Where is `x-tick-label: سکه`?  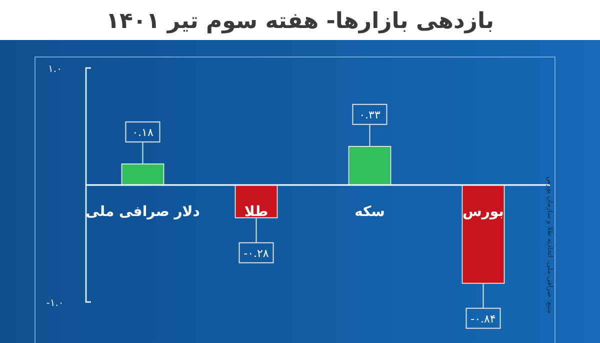
x-tick-label: سکه is located at coordinates (369, 212).